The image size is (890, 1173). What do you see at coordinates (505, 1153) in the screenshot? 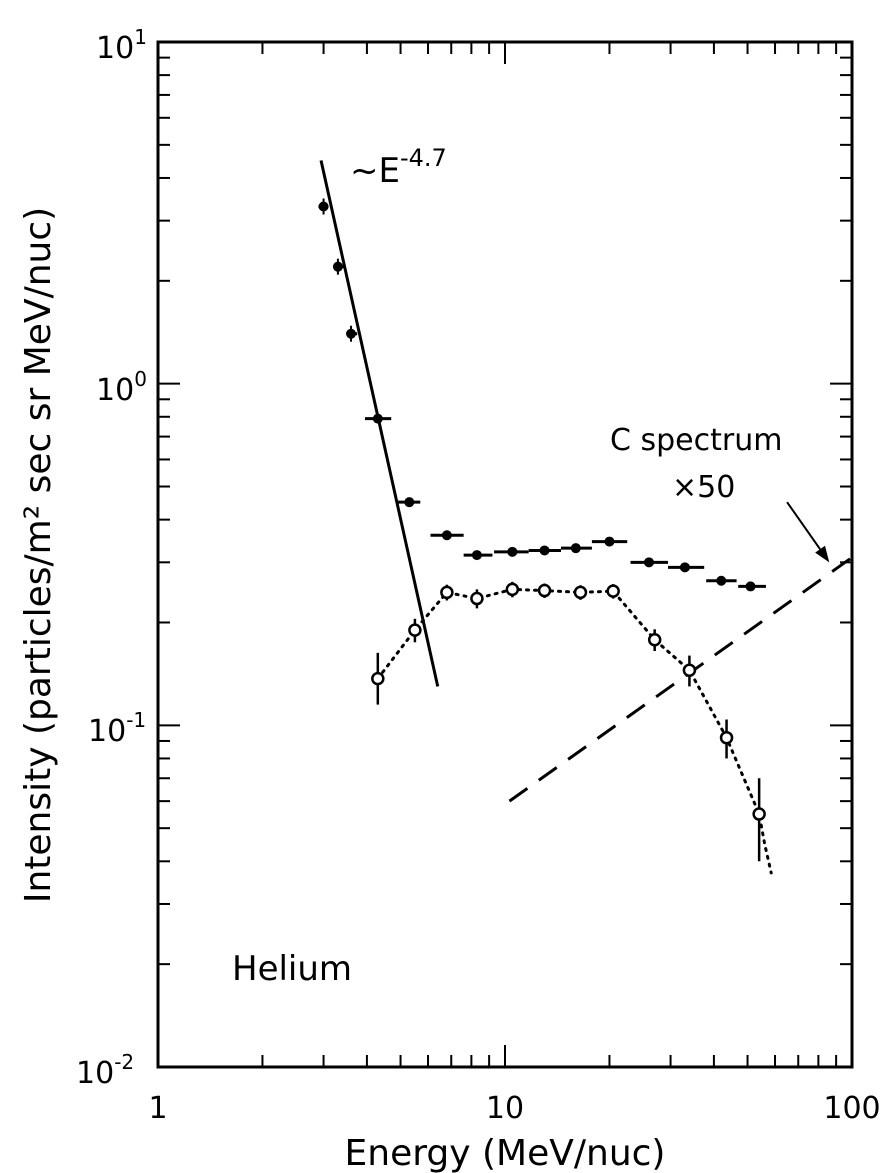
I see `x-axis-title: Energy (MeV/nuc)` at bounding box center [505, 1153].